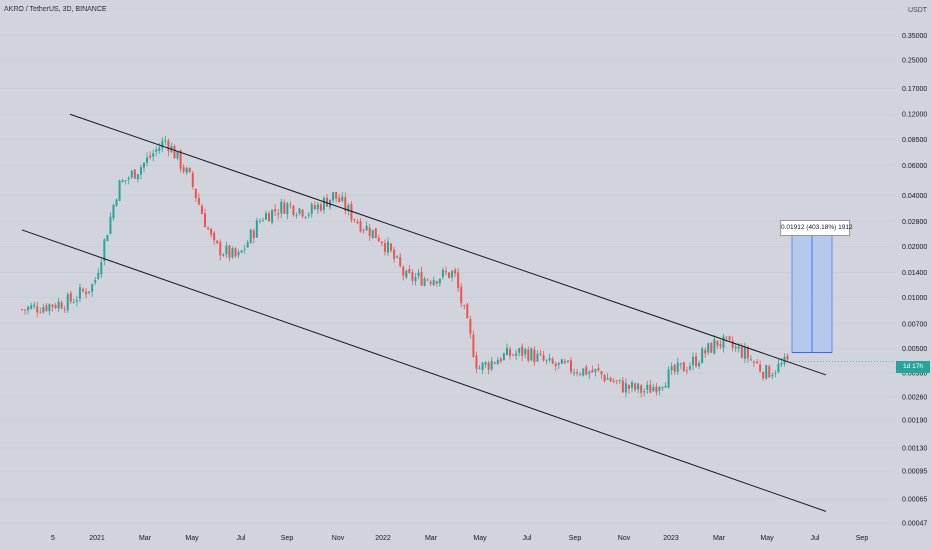 This screenshot has height=550, width=932. Describe the element at coordinates (914, 420) in the screenshot. I see `y-tick-label: 0.00190` at that location.